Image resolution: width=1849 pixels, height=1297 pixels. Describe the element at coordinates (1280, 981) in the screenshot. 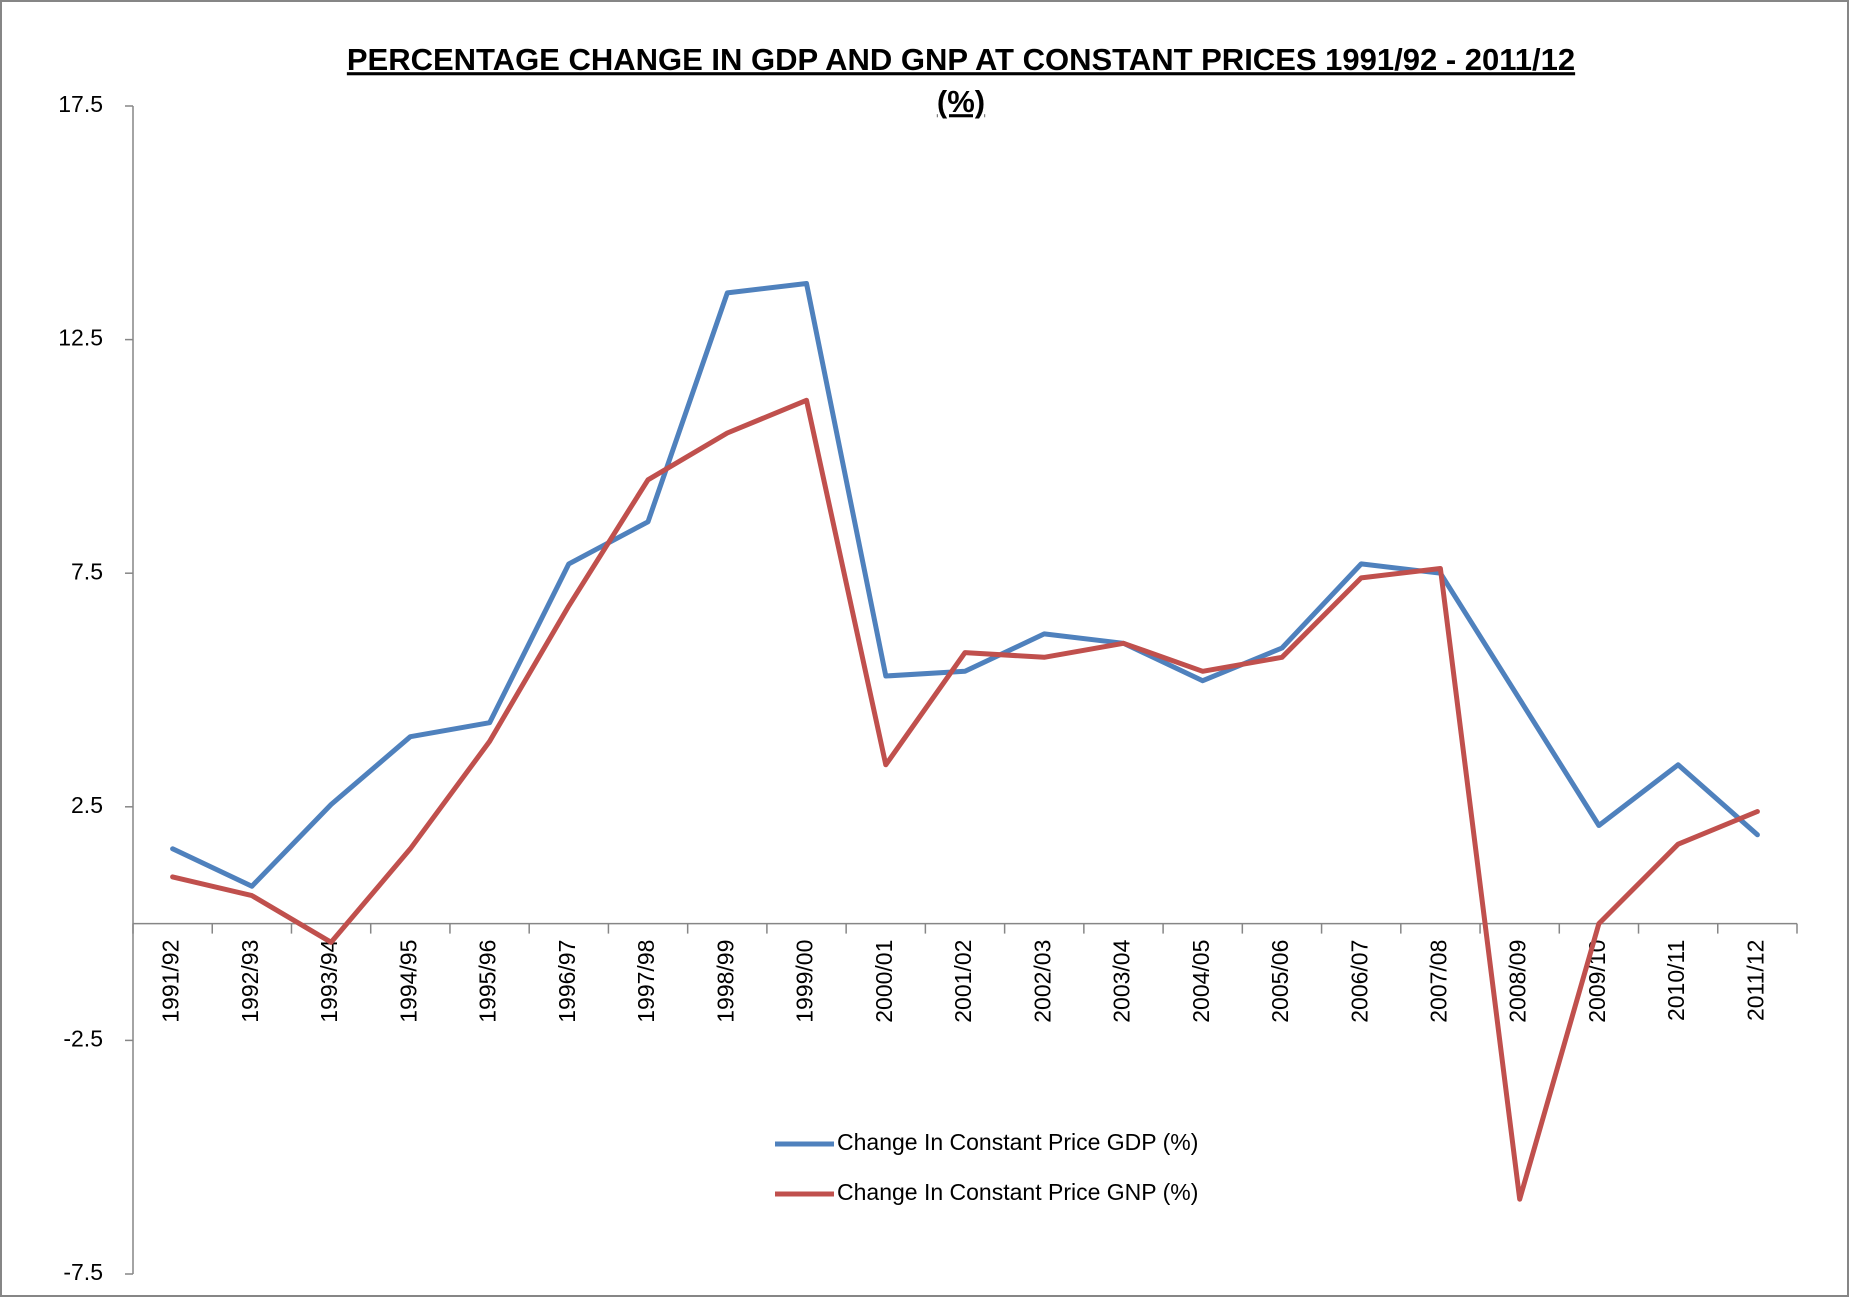

I see `x-tick-label: 2005/06` at that location.